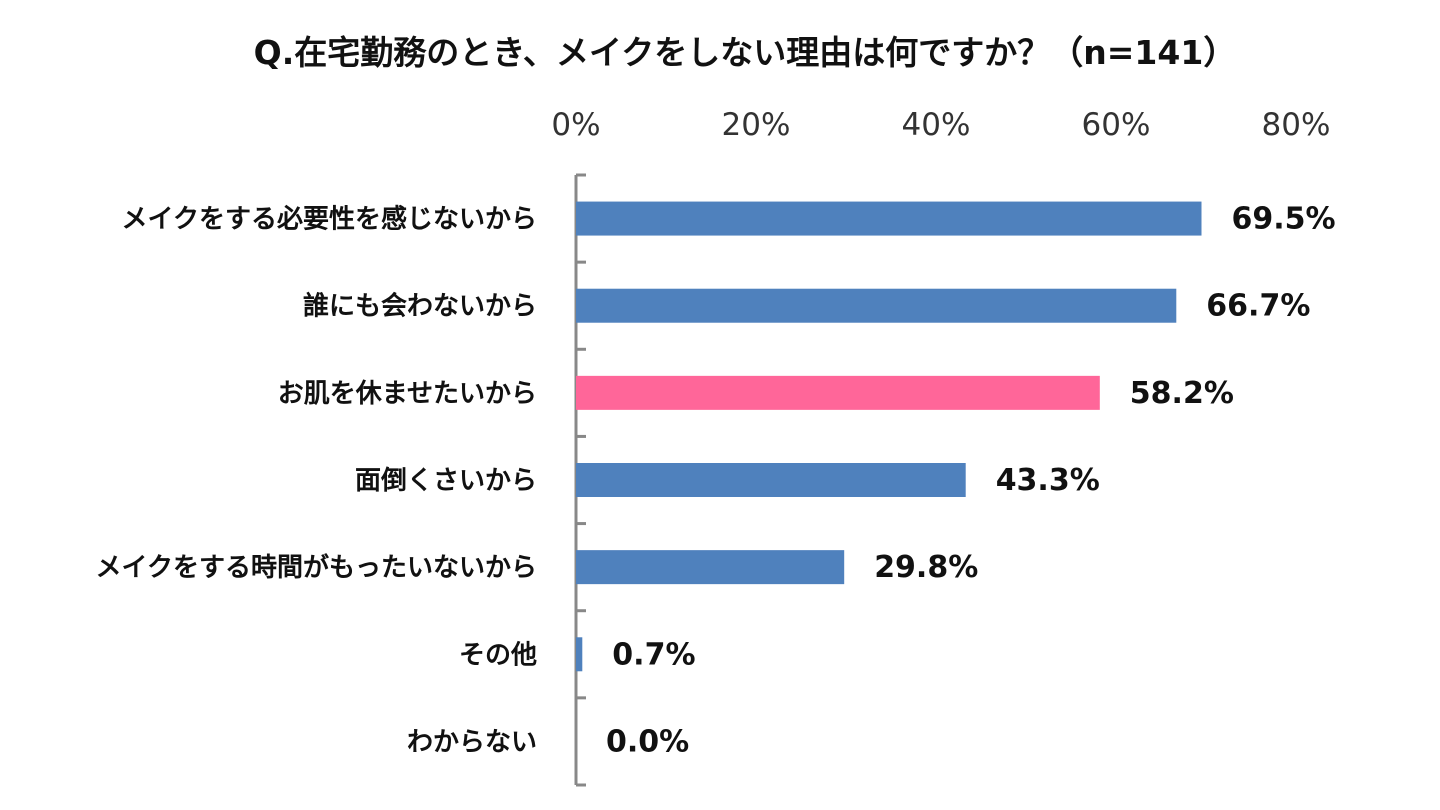 The width and height of the screenshot is (1440, 810). What do you see at coordinates (936, 125) in the screenshot?
I see `x-tick-label: 40%` at bounding box center [936, 125].